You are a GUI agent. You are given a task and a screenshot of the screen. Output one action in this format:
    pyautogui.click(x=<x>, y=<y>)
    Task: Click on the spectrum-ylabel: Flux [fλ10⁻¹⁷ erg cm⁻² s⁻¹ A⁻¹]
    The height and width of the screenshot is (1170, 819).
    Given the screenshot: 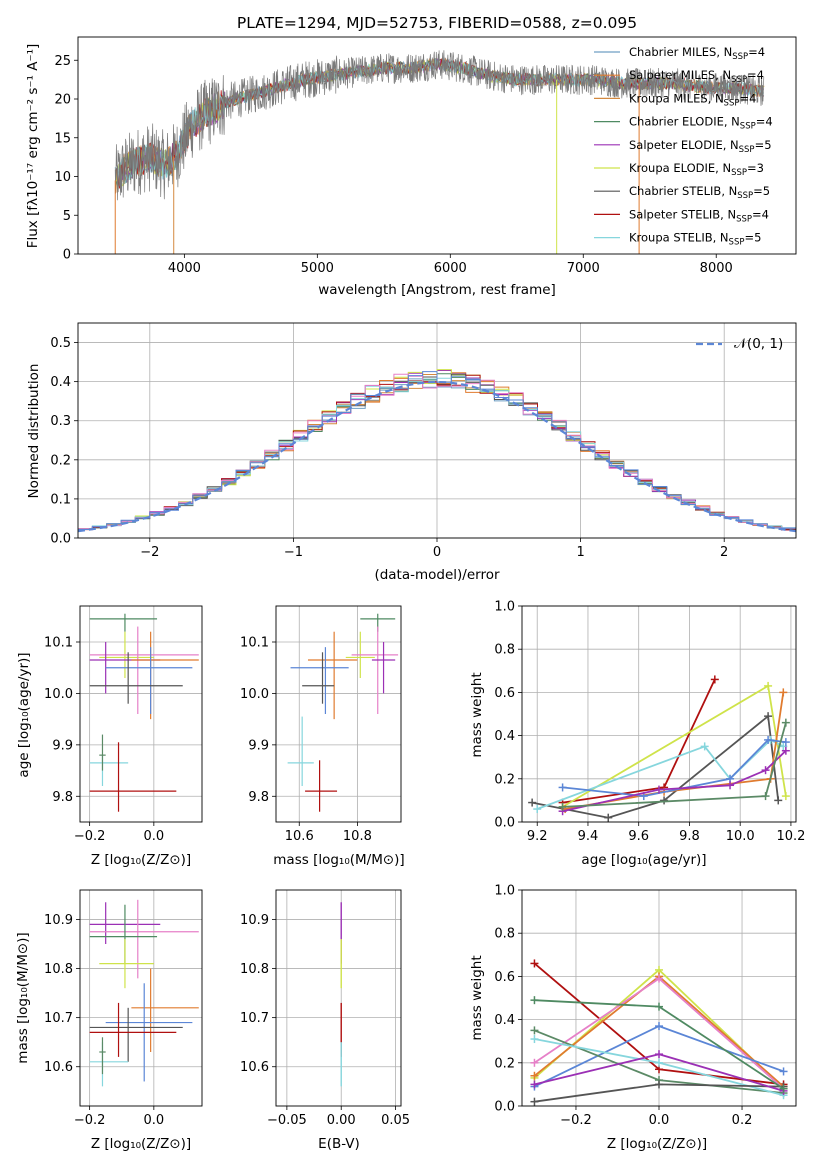 What is the action you would take?
    pyautogui.click(x=33, y=146)
    